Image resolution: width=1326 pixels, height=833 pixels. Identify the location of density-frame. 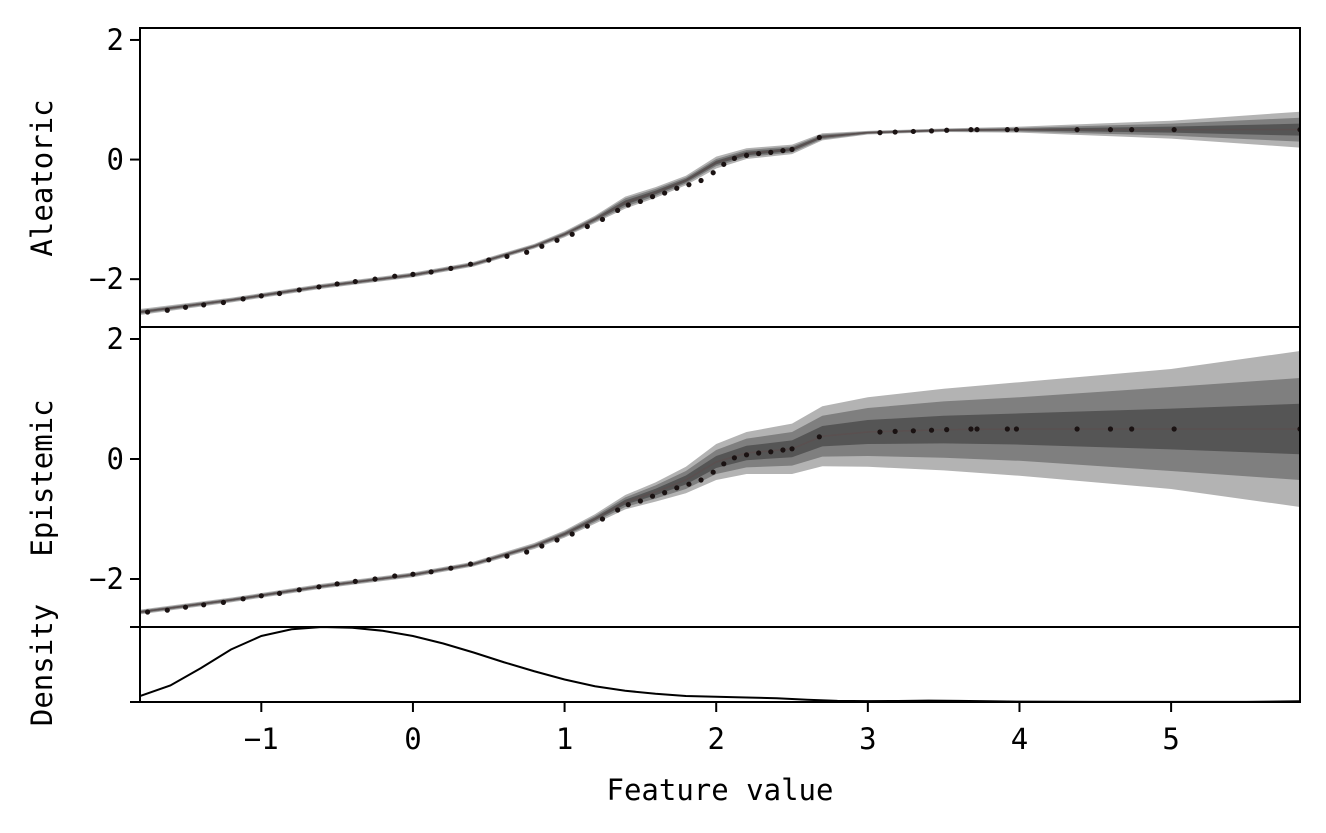
(720, 664).